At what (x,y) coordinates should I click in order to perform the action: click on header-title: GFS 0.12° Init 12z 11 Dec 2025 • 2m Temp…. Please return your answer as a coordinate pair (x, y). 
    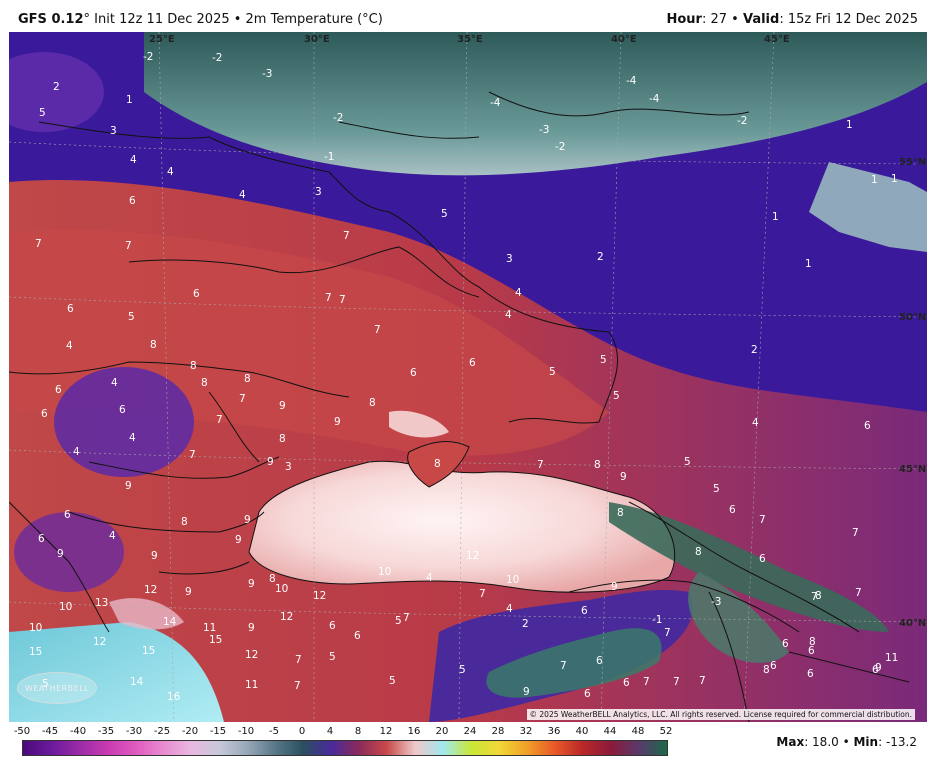
    Looking at the image, I should click on (200, 19).